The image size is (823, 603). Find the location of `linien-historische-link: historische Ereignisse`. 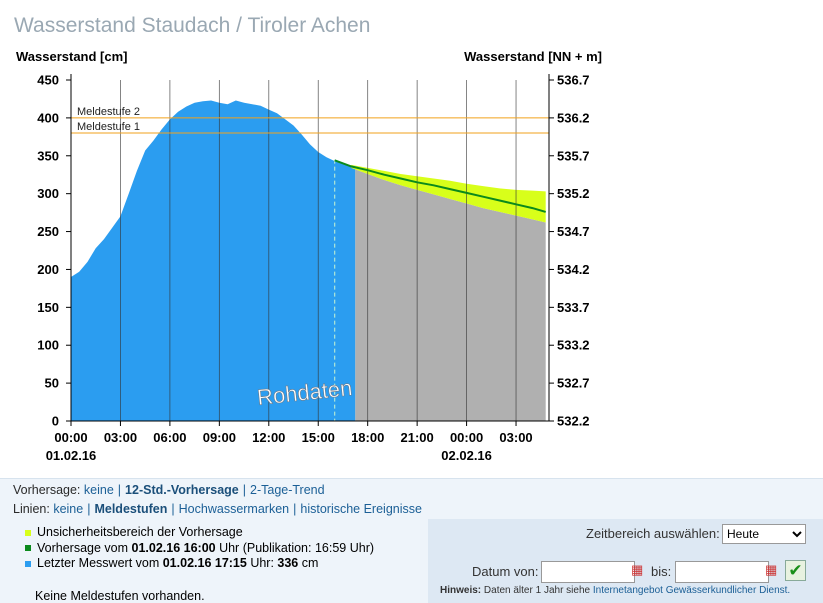

linien-historische-link: historische Ereignisse is located at coordinates (361, 509).